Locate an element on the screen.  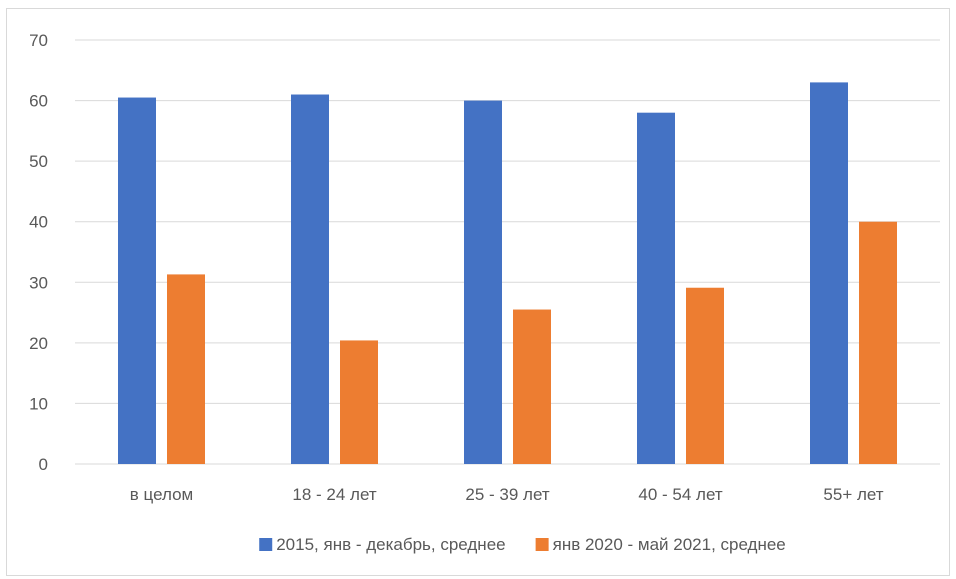
x-tick-label: 18 - 24 лет is located at coordinates (334, 494).